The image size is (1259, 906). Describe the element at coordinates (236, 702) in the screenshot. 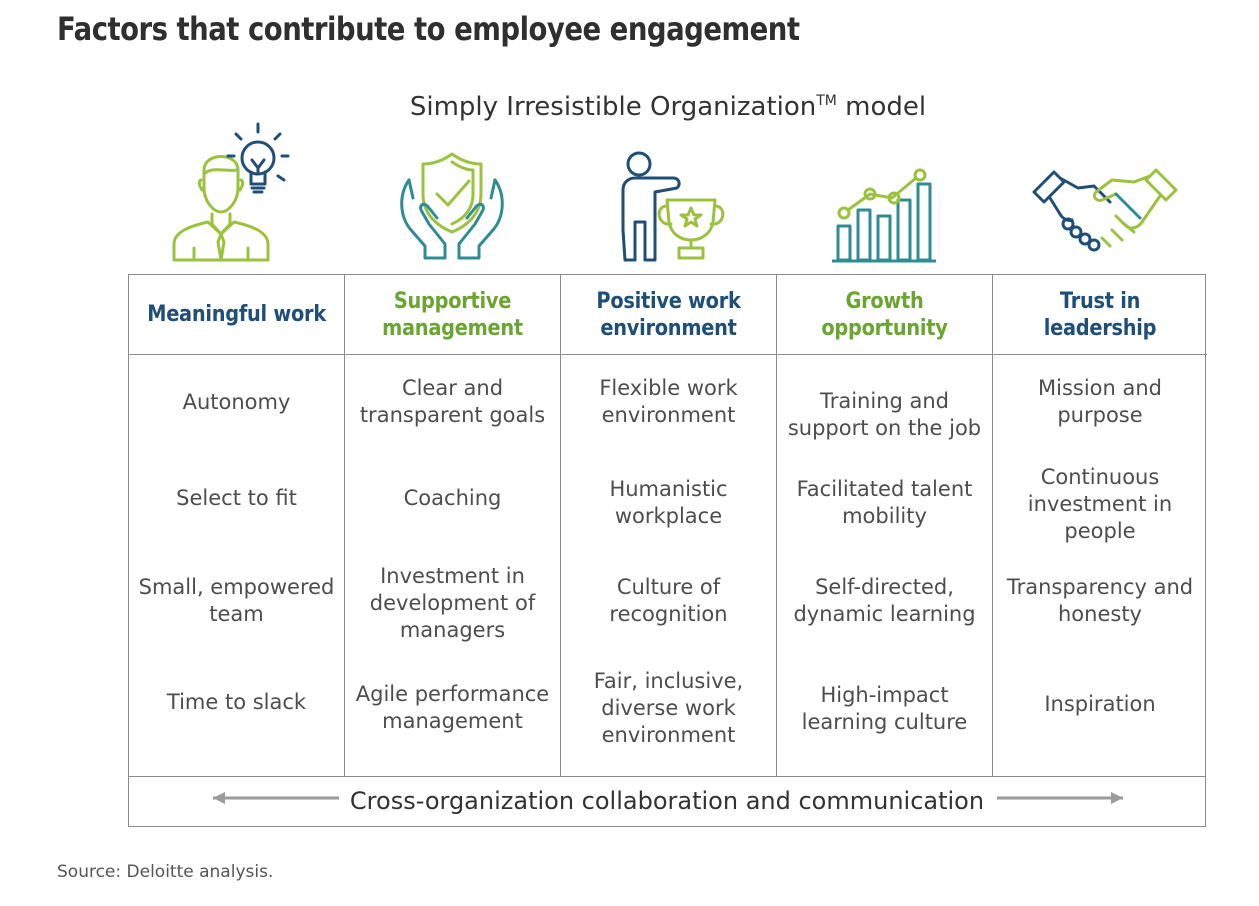

I see `list-item: Time to slack` at that location.